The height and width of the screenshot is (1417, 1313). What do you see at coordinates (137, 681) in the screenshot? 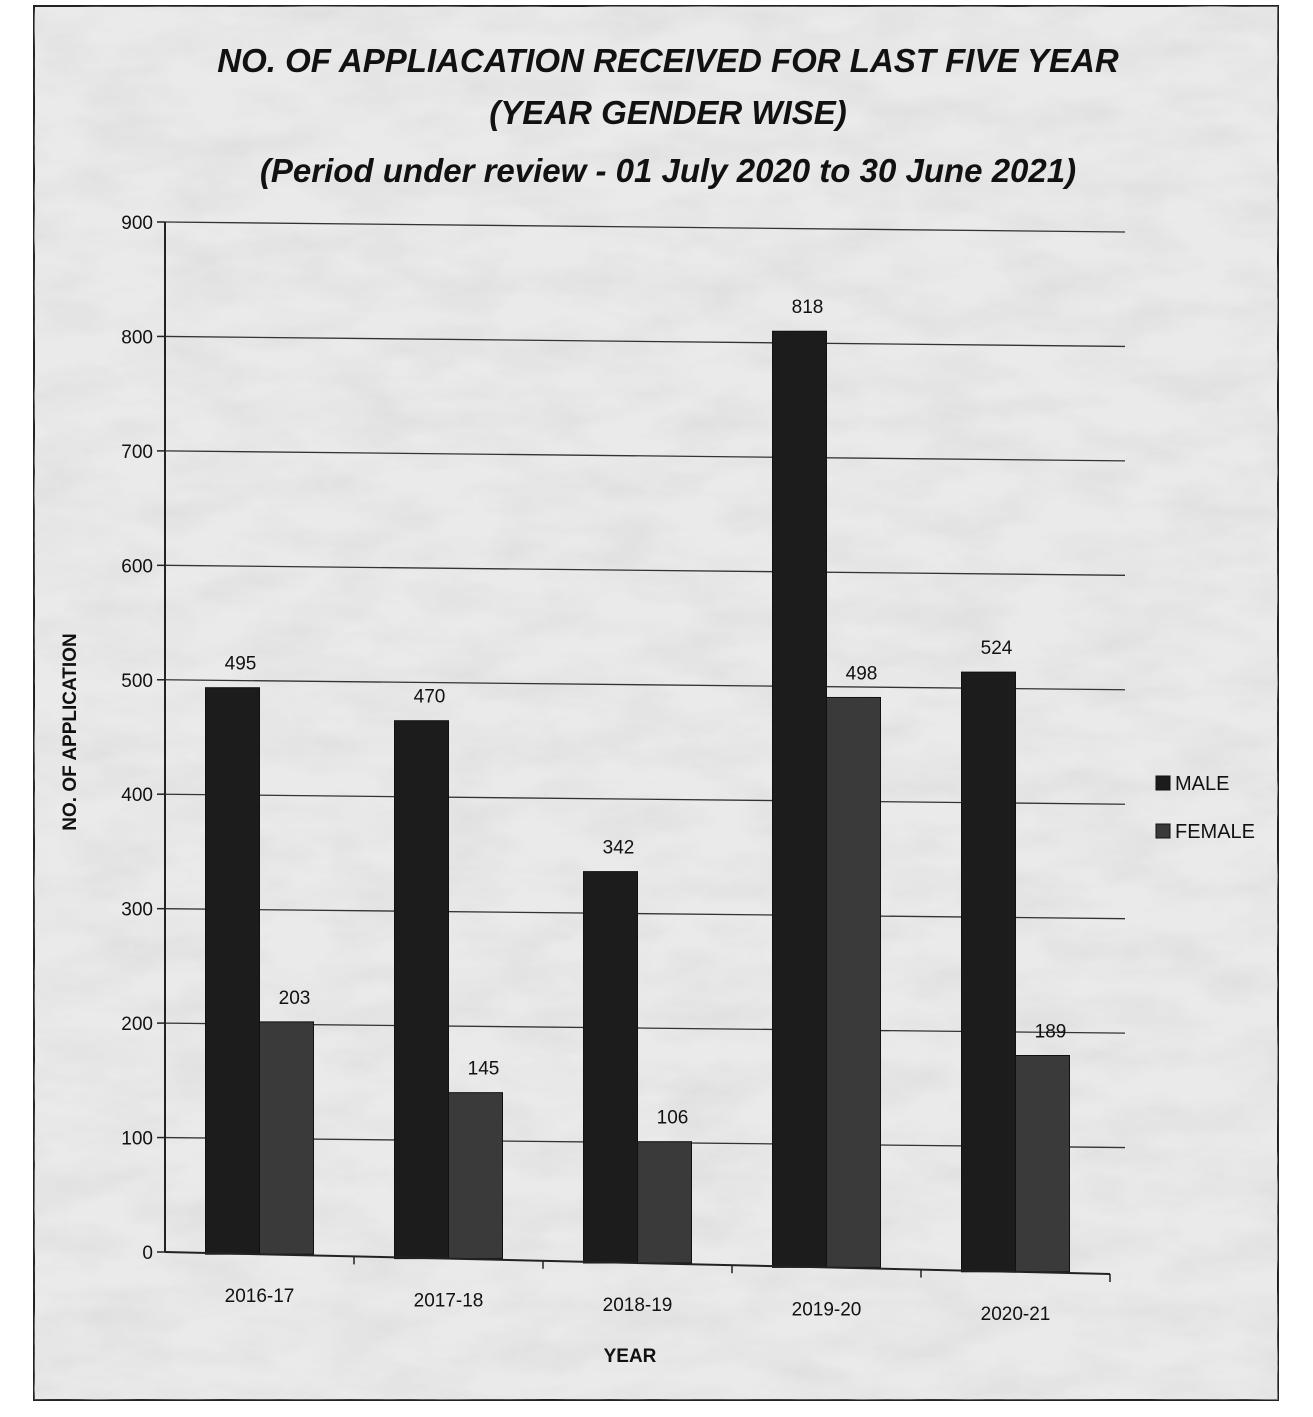
I see `y-tick-label-500: 500` at bounding box center [137, 681].